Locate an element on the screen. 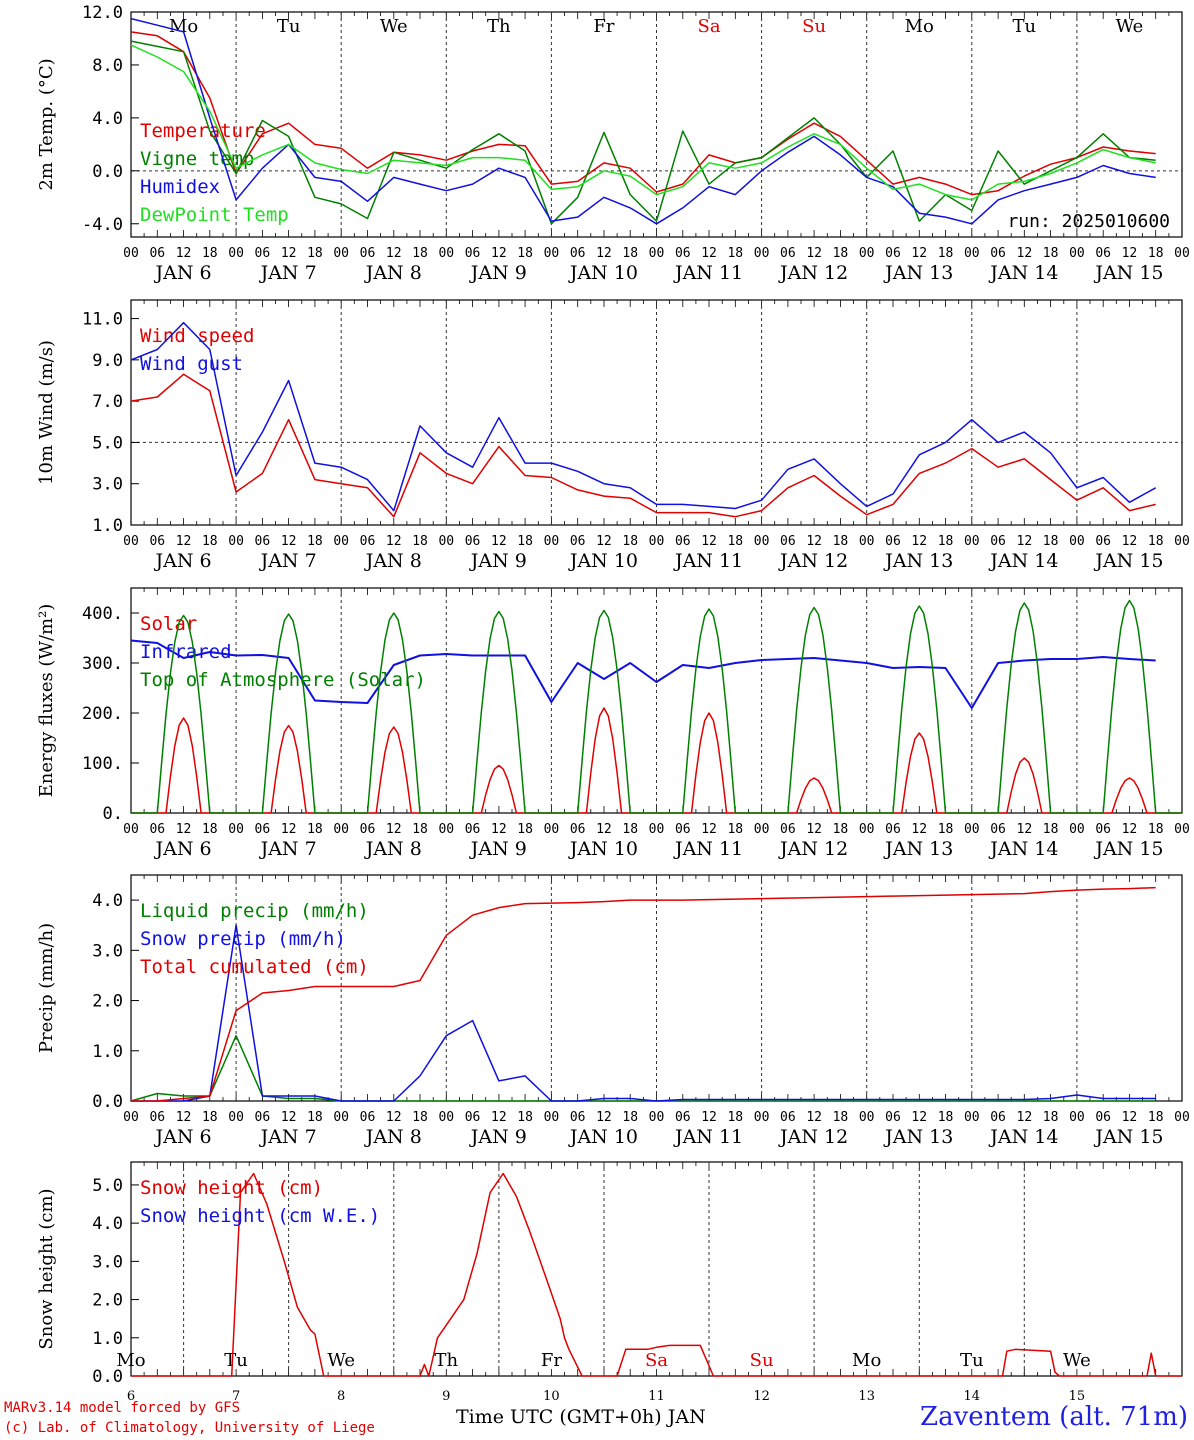 Image resolution: width=1194 pixels, height=1440 pixels. run-annotation: run: 2025010600 is located at coordinates (1088, 221).